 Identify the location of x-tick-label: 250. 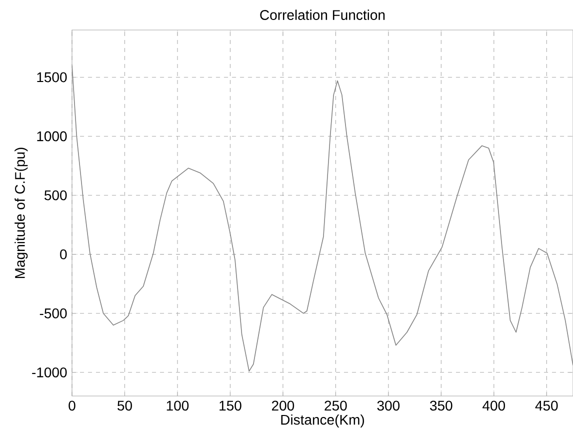
(335, 405).